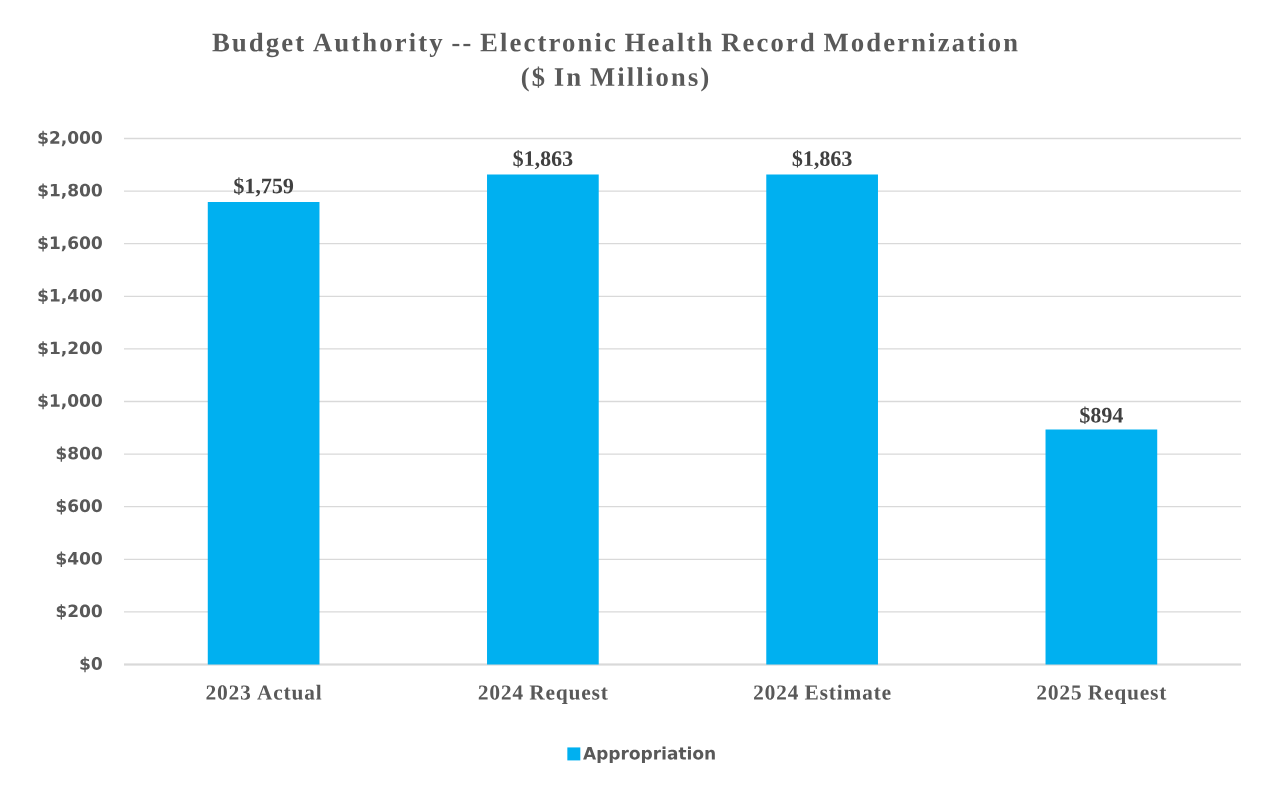 The height and width of the screenshot is (786, 1268). I want to click on y-tick-label: $2,000, so click(70, 138).